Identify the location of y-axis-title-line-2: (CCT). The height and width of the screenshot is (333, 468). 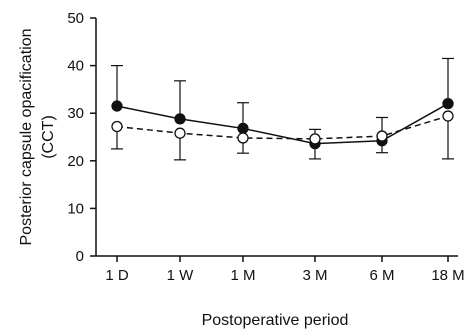
(48, 137).